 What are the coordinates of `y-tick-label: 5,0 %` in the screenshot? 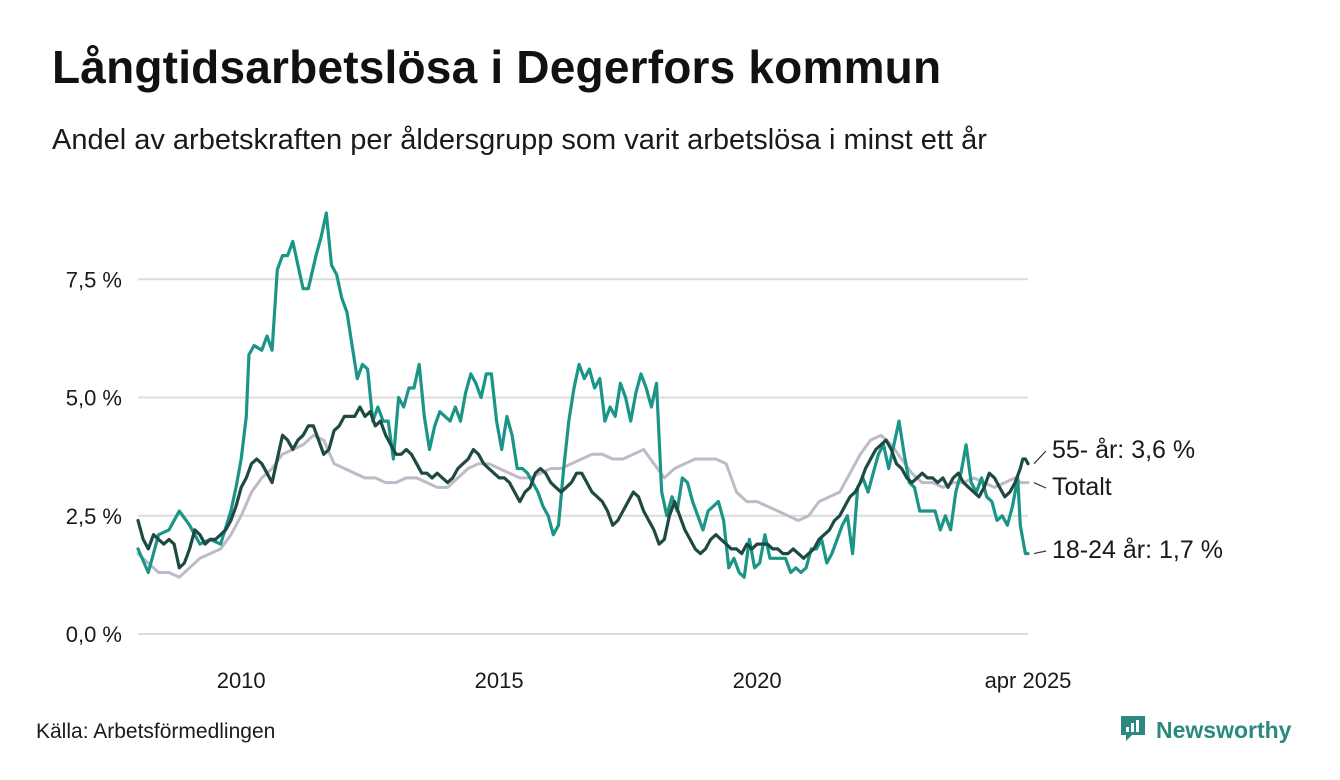 It's located at (94, 398).